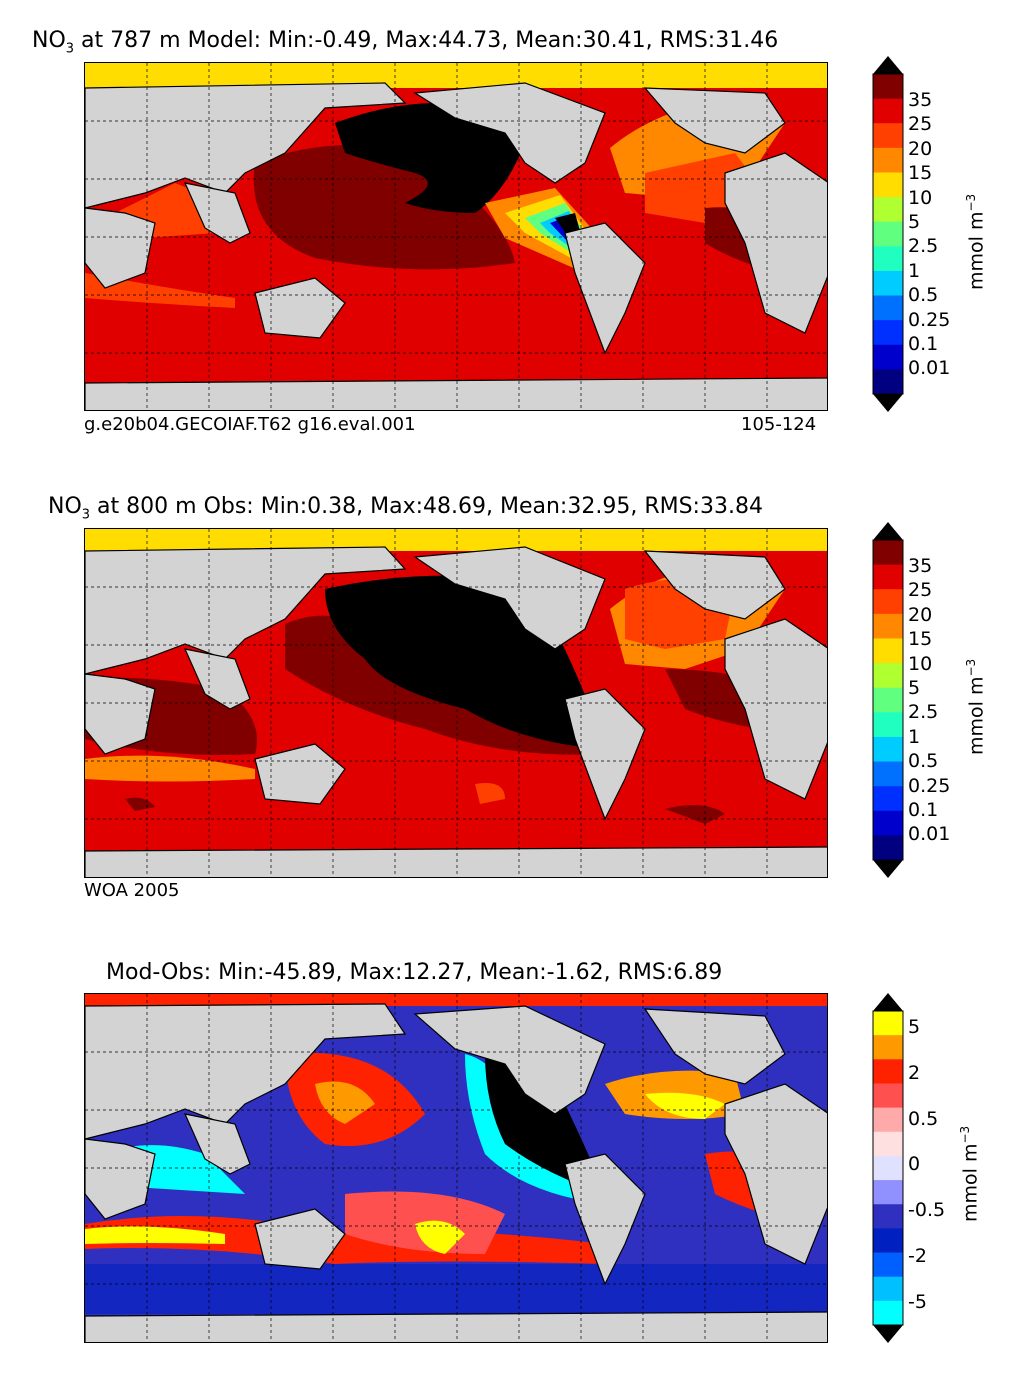 The image size is (1017, 1373). What do you see at coordinates (920, 197) in the screenshot?
I see `panel1-colorbar-tick-label: 10` at bounding box center [920, 197].